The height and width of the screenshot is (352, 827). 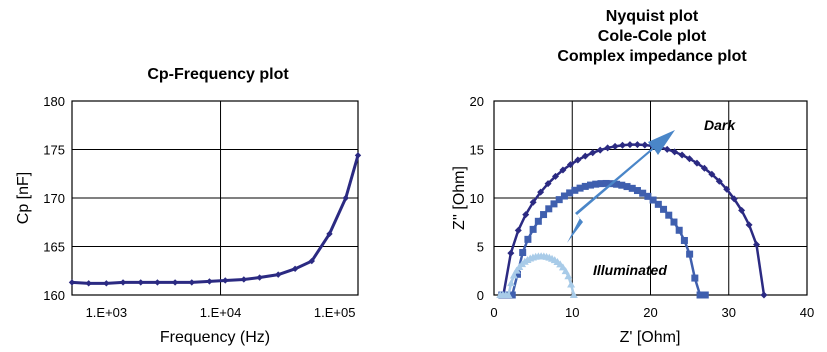 I want to click on y-tick-labels: 0 5 10 15 20, so click(x=477, y=198).